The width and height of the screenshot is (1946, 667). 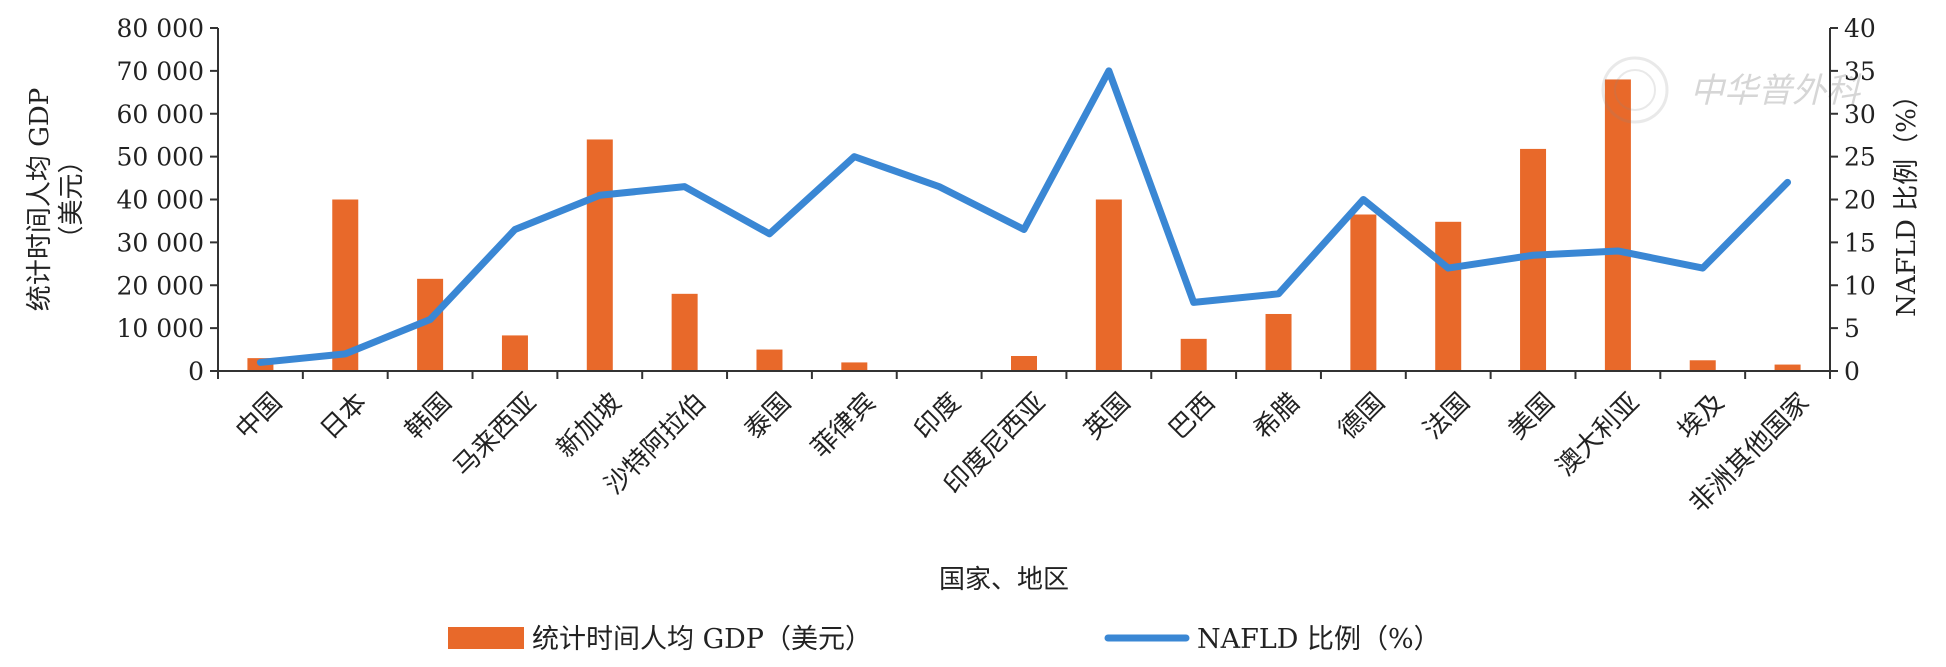 I want to click on y-tick-label: 20 000, so click(x=160, y=285).